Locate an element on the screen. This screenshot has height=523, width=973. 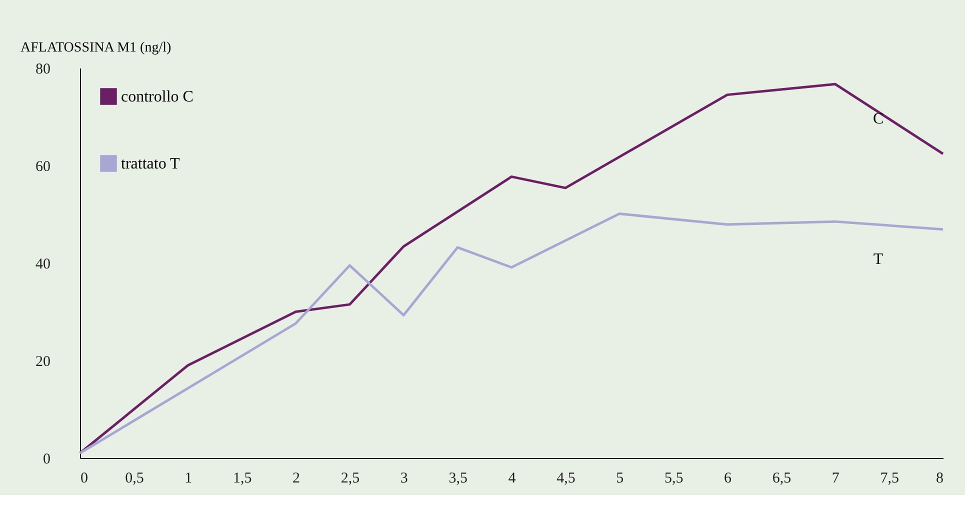
x-tick-label: 7 is located at coordinates (836, 478).